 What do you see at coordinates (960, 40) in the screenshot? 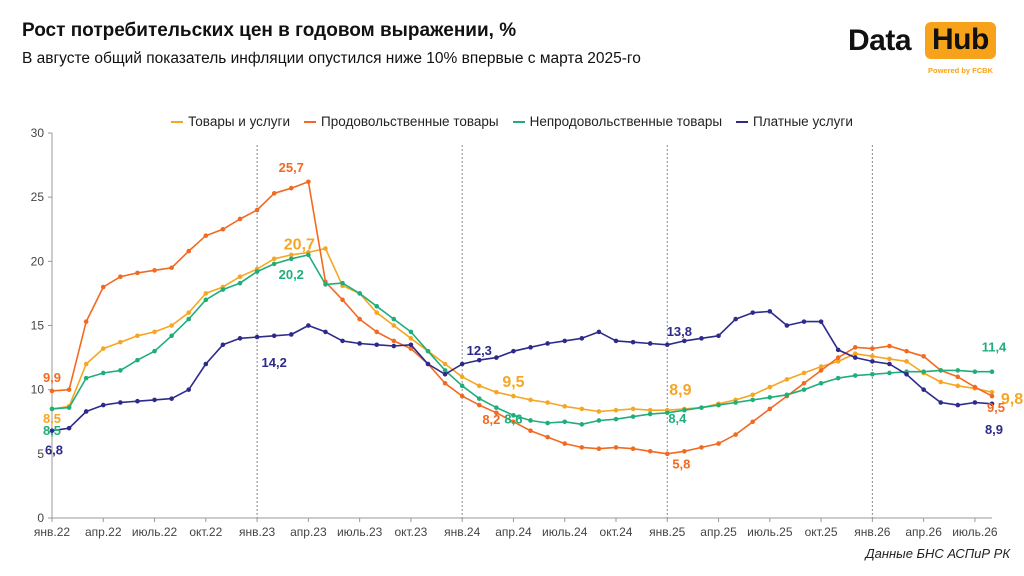
I see `logo-word-hub: Hub` at bounding box center [960, 40].